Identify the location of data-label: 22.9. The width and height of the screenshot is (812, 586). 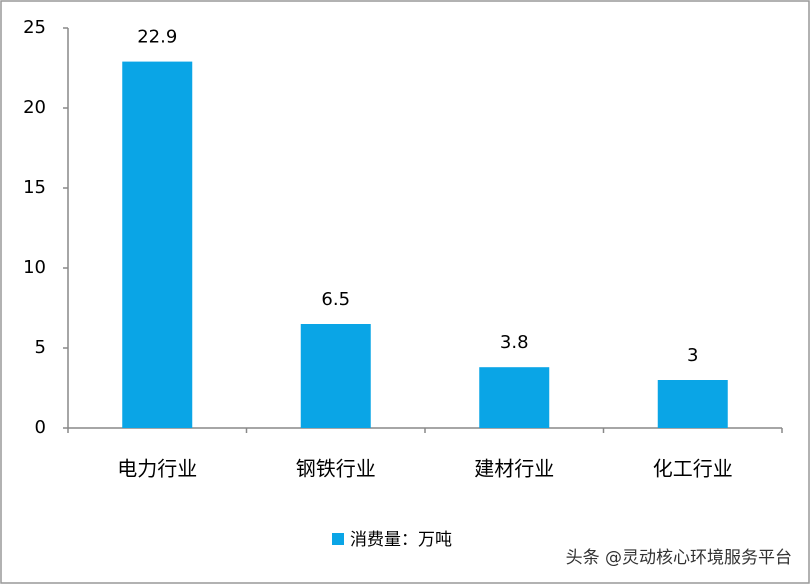
(157, 37).